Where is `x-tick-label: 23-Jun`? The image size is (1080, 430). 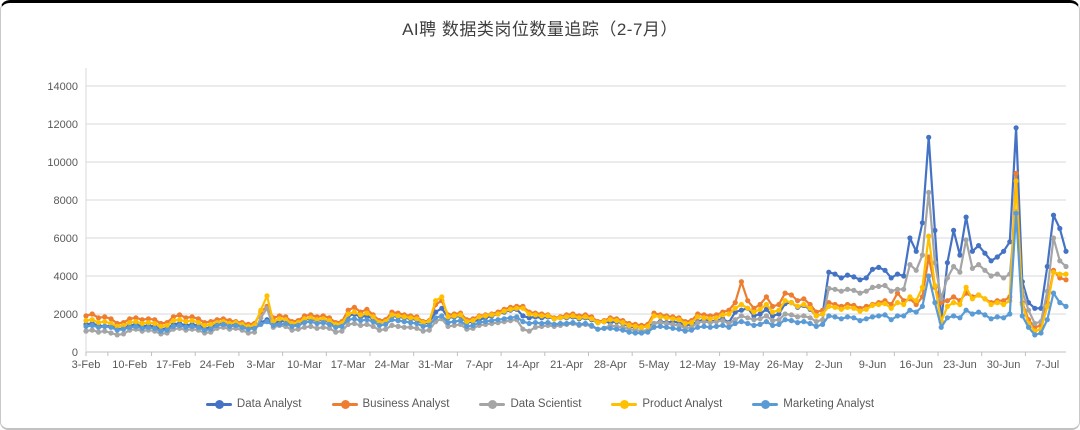 x-tick-label: 23-Jun is located at coordinates (960, 365).